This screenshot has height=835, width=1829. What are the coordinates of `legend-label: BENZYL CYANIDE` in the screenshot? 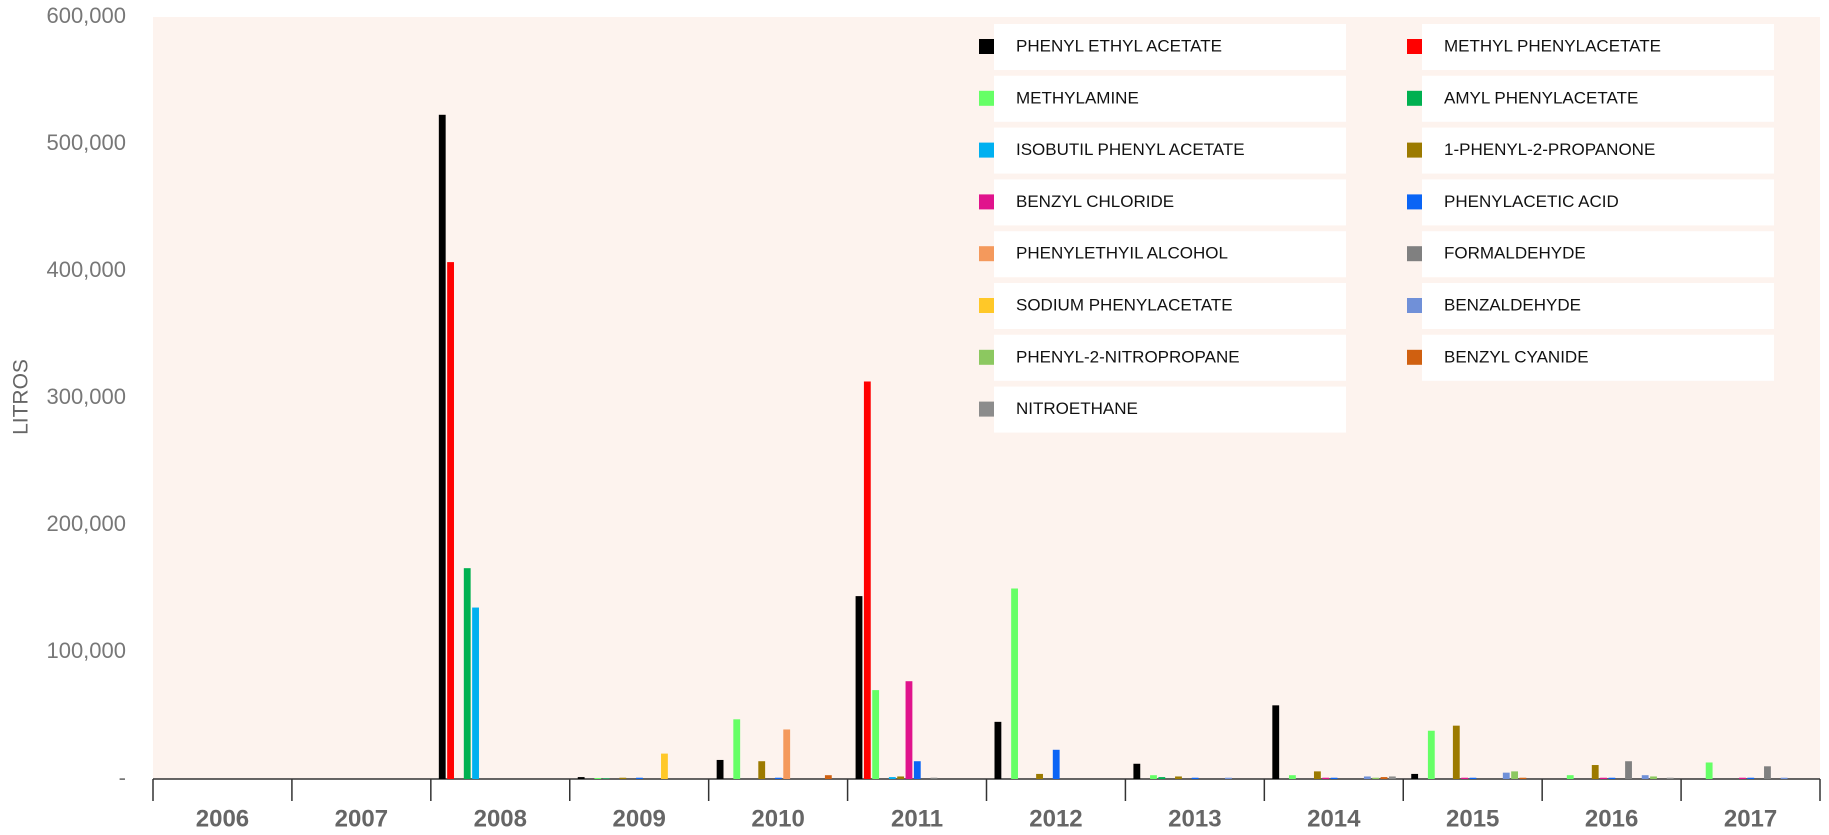 It's located at (1516, 356).